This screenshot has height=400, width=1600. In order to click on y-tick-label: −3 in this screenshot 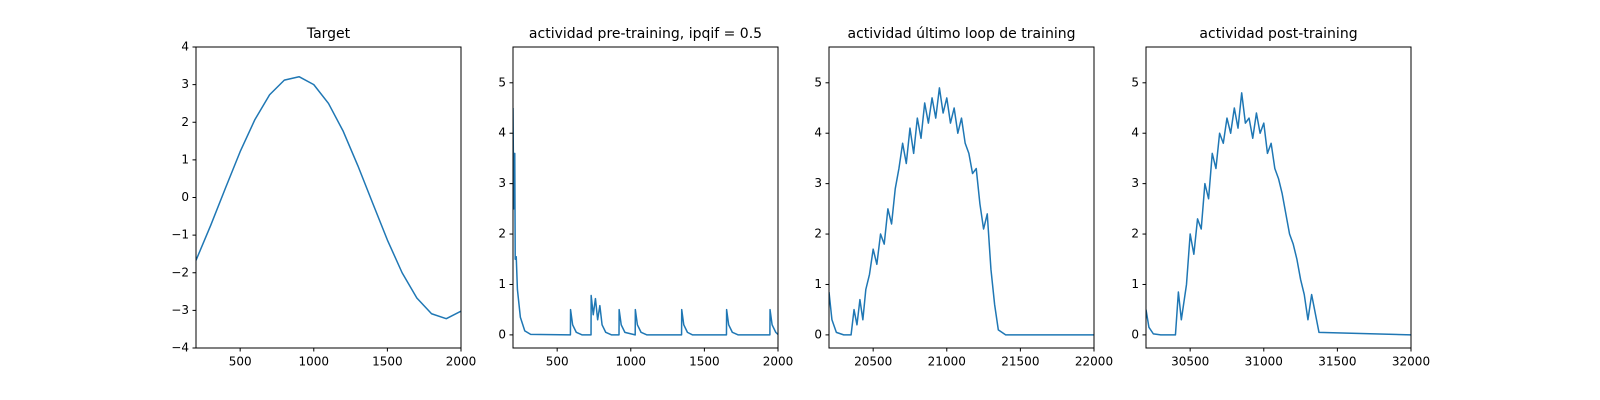, I will do `click(180, 310)`.